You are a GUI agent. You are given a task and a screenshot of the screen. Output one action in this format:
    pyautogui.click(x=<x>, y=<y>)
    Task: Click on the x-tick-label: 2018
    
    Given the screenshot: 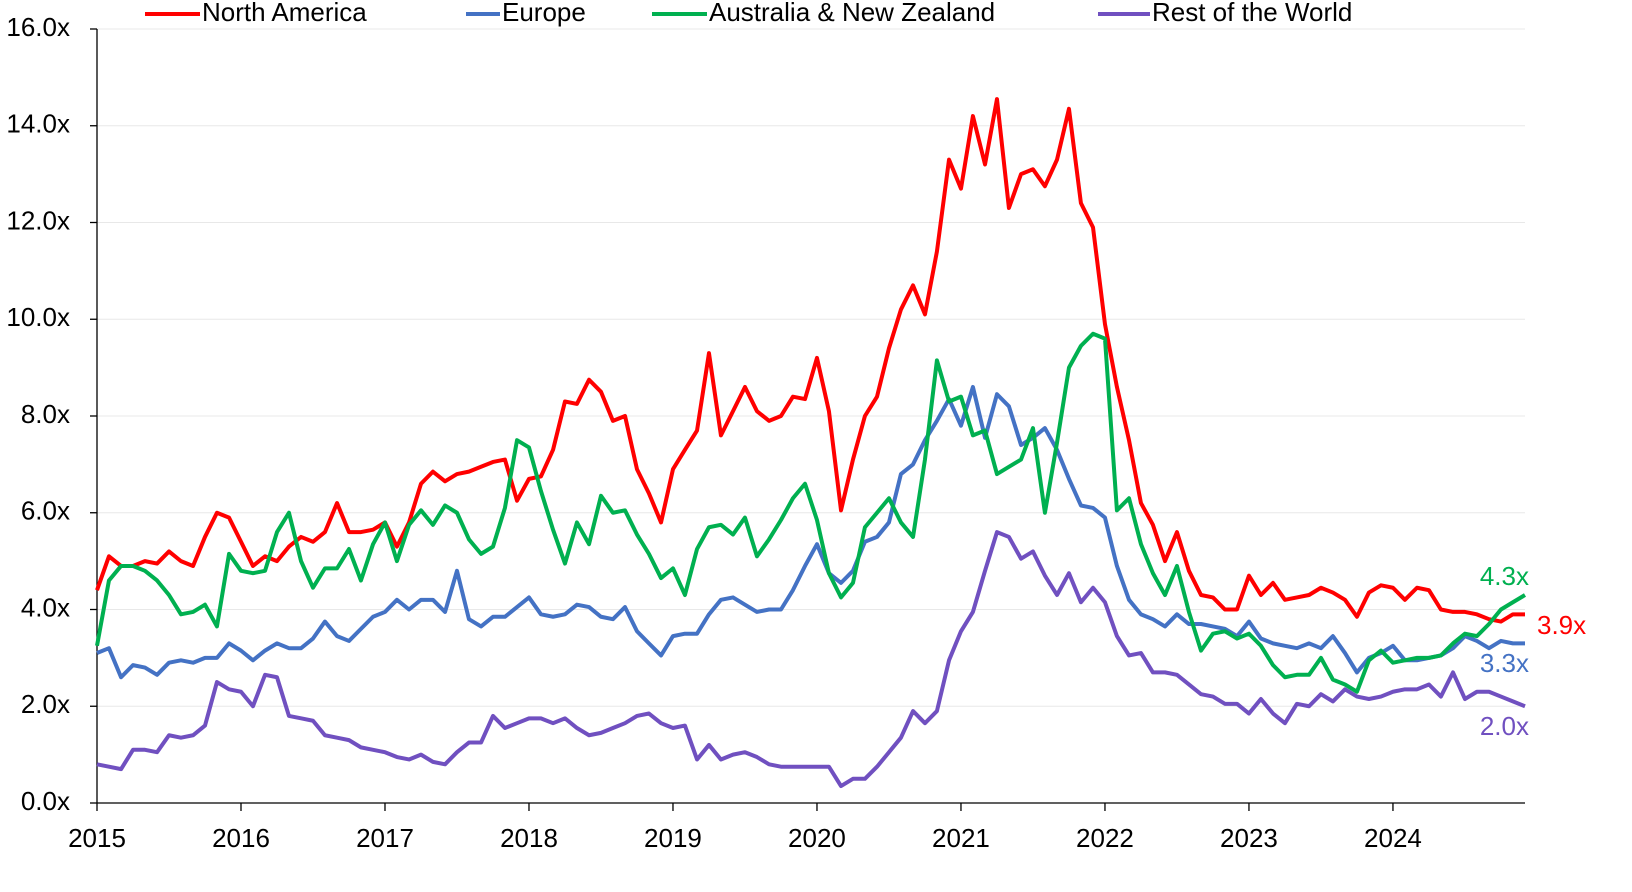 What is the action you would take?
    pyautogui.click(x=529, y=838)
    